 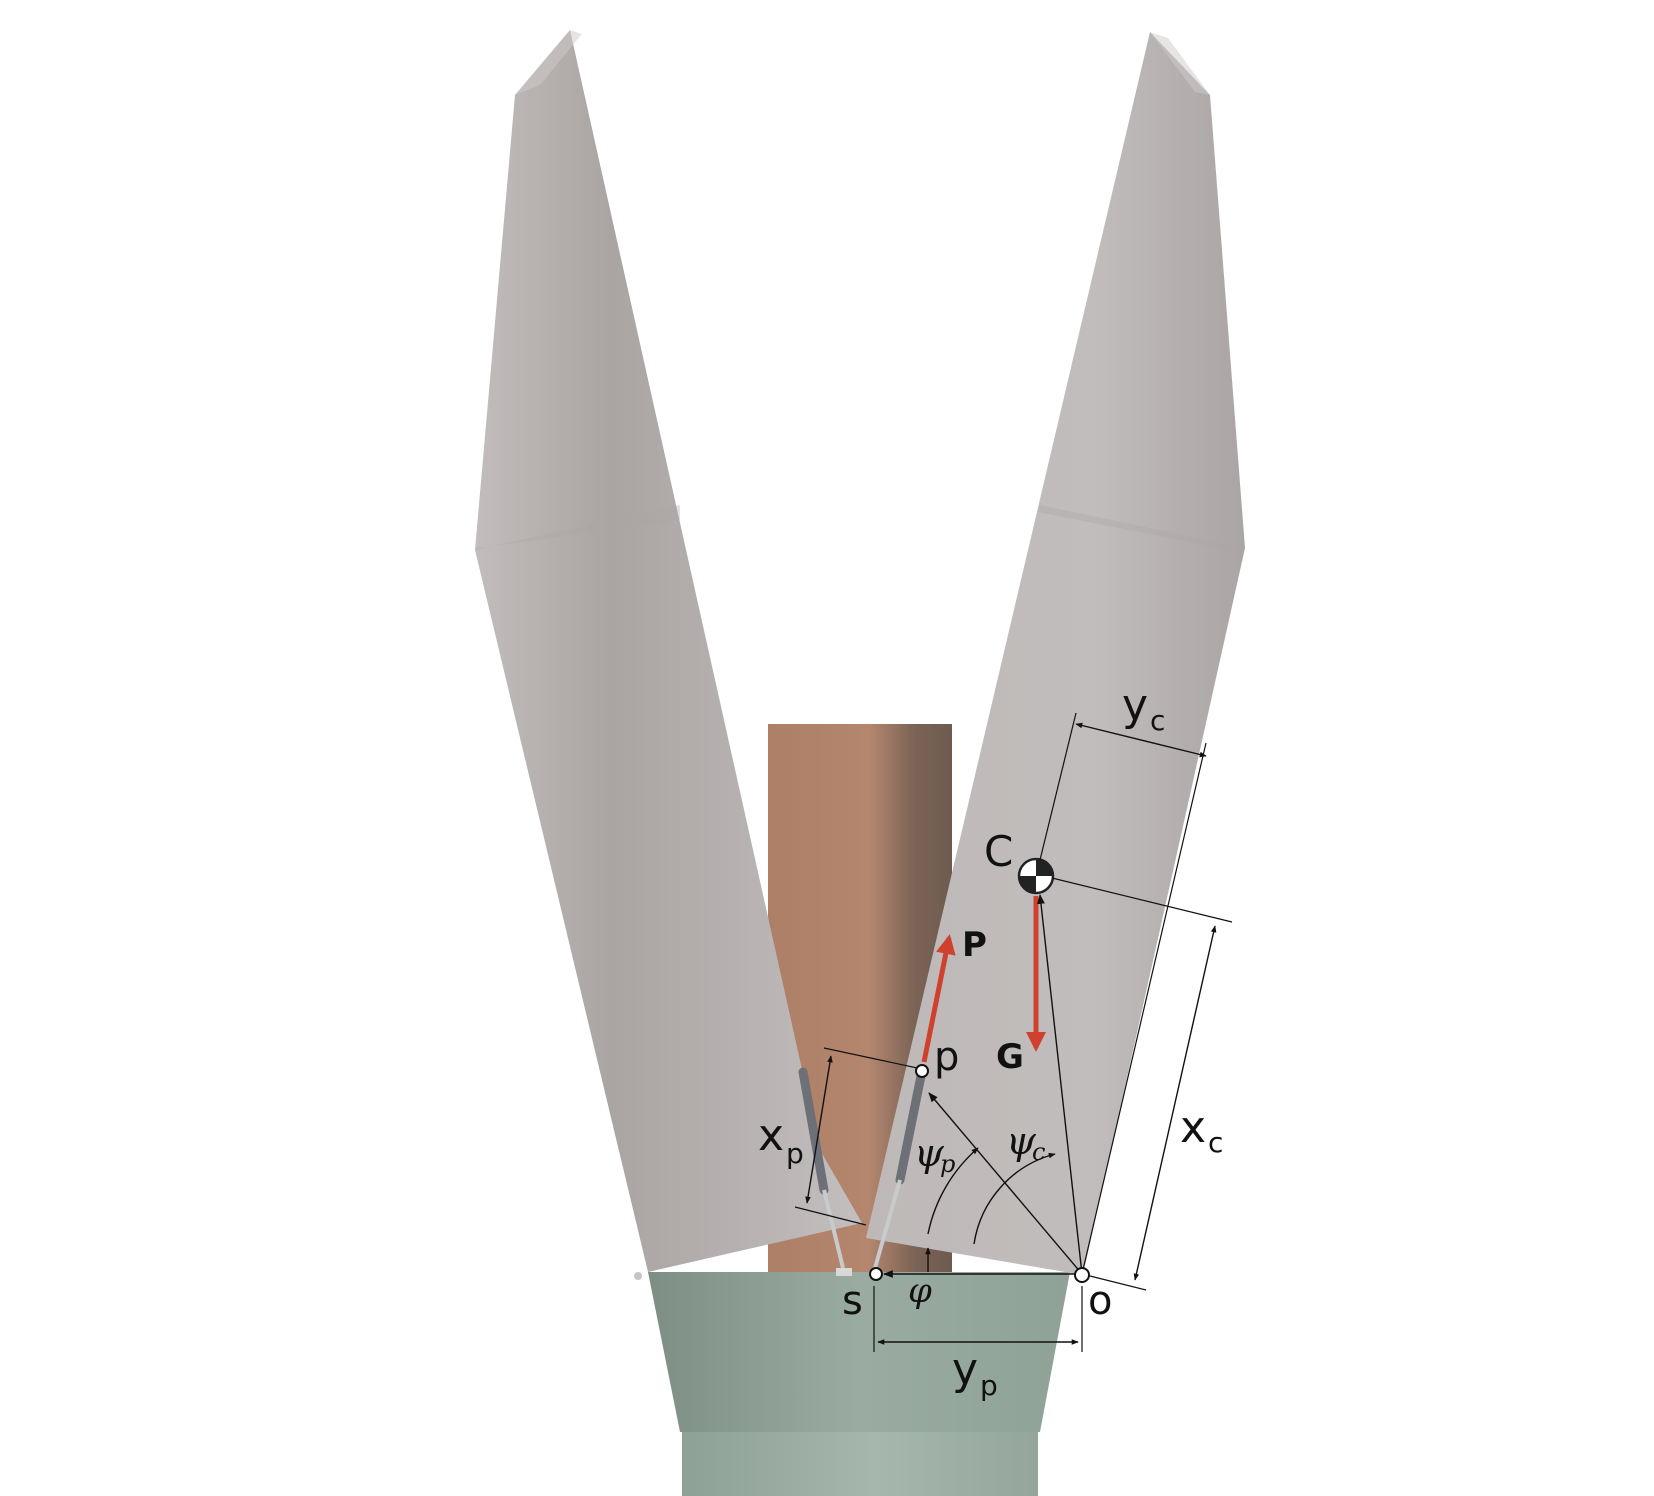 What do you see at coordinates (920, 1291) in the screenshot?
I see `label-phi: φ` at bounding box center [920, 1291].